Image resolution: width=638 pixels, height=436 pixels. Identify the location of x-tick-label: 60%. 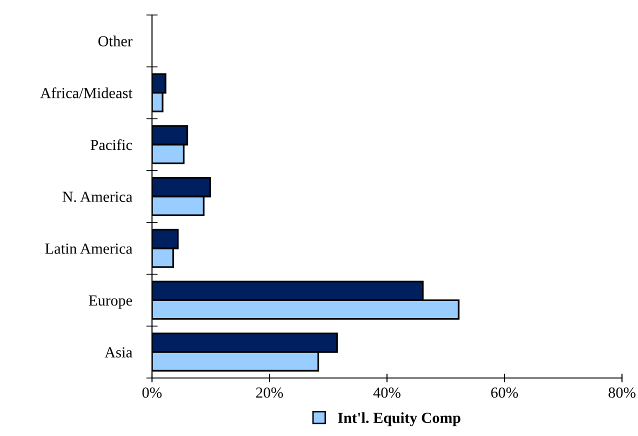
(504, 392).